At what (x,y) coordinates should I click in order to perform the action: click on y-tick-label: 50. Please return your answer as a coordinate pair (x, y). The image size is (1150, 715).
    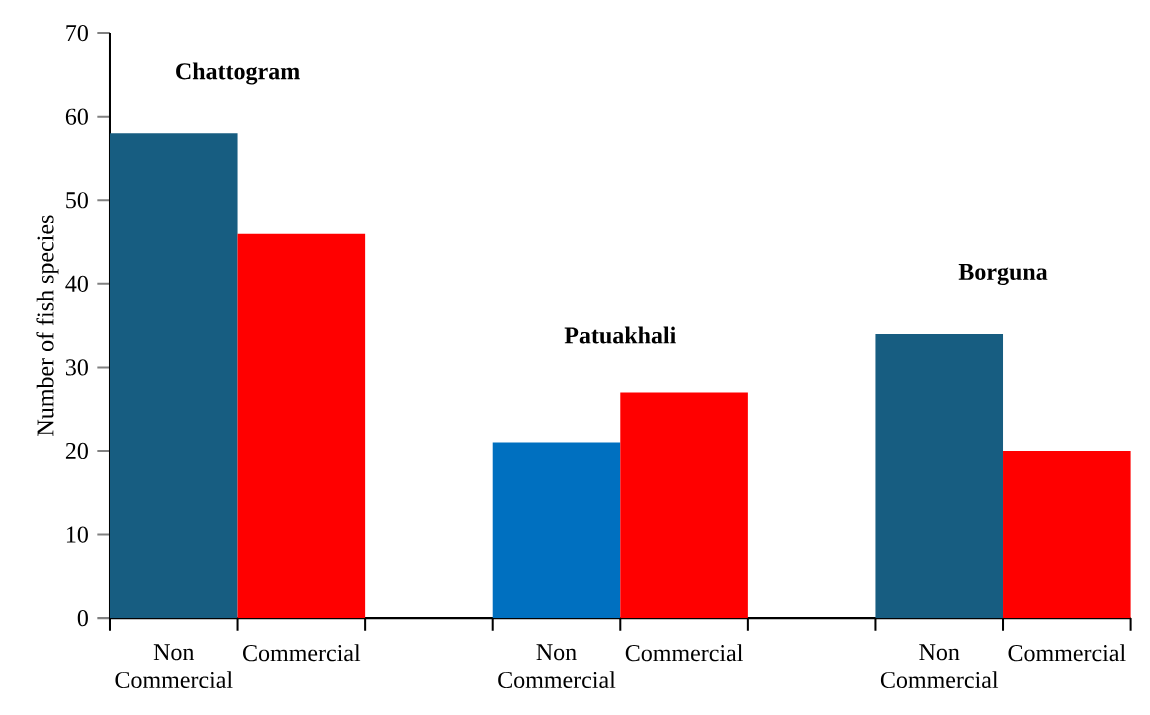
    Looking at the image, I should click on (77, 200).